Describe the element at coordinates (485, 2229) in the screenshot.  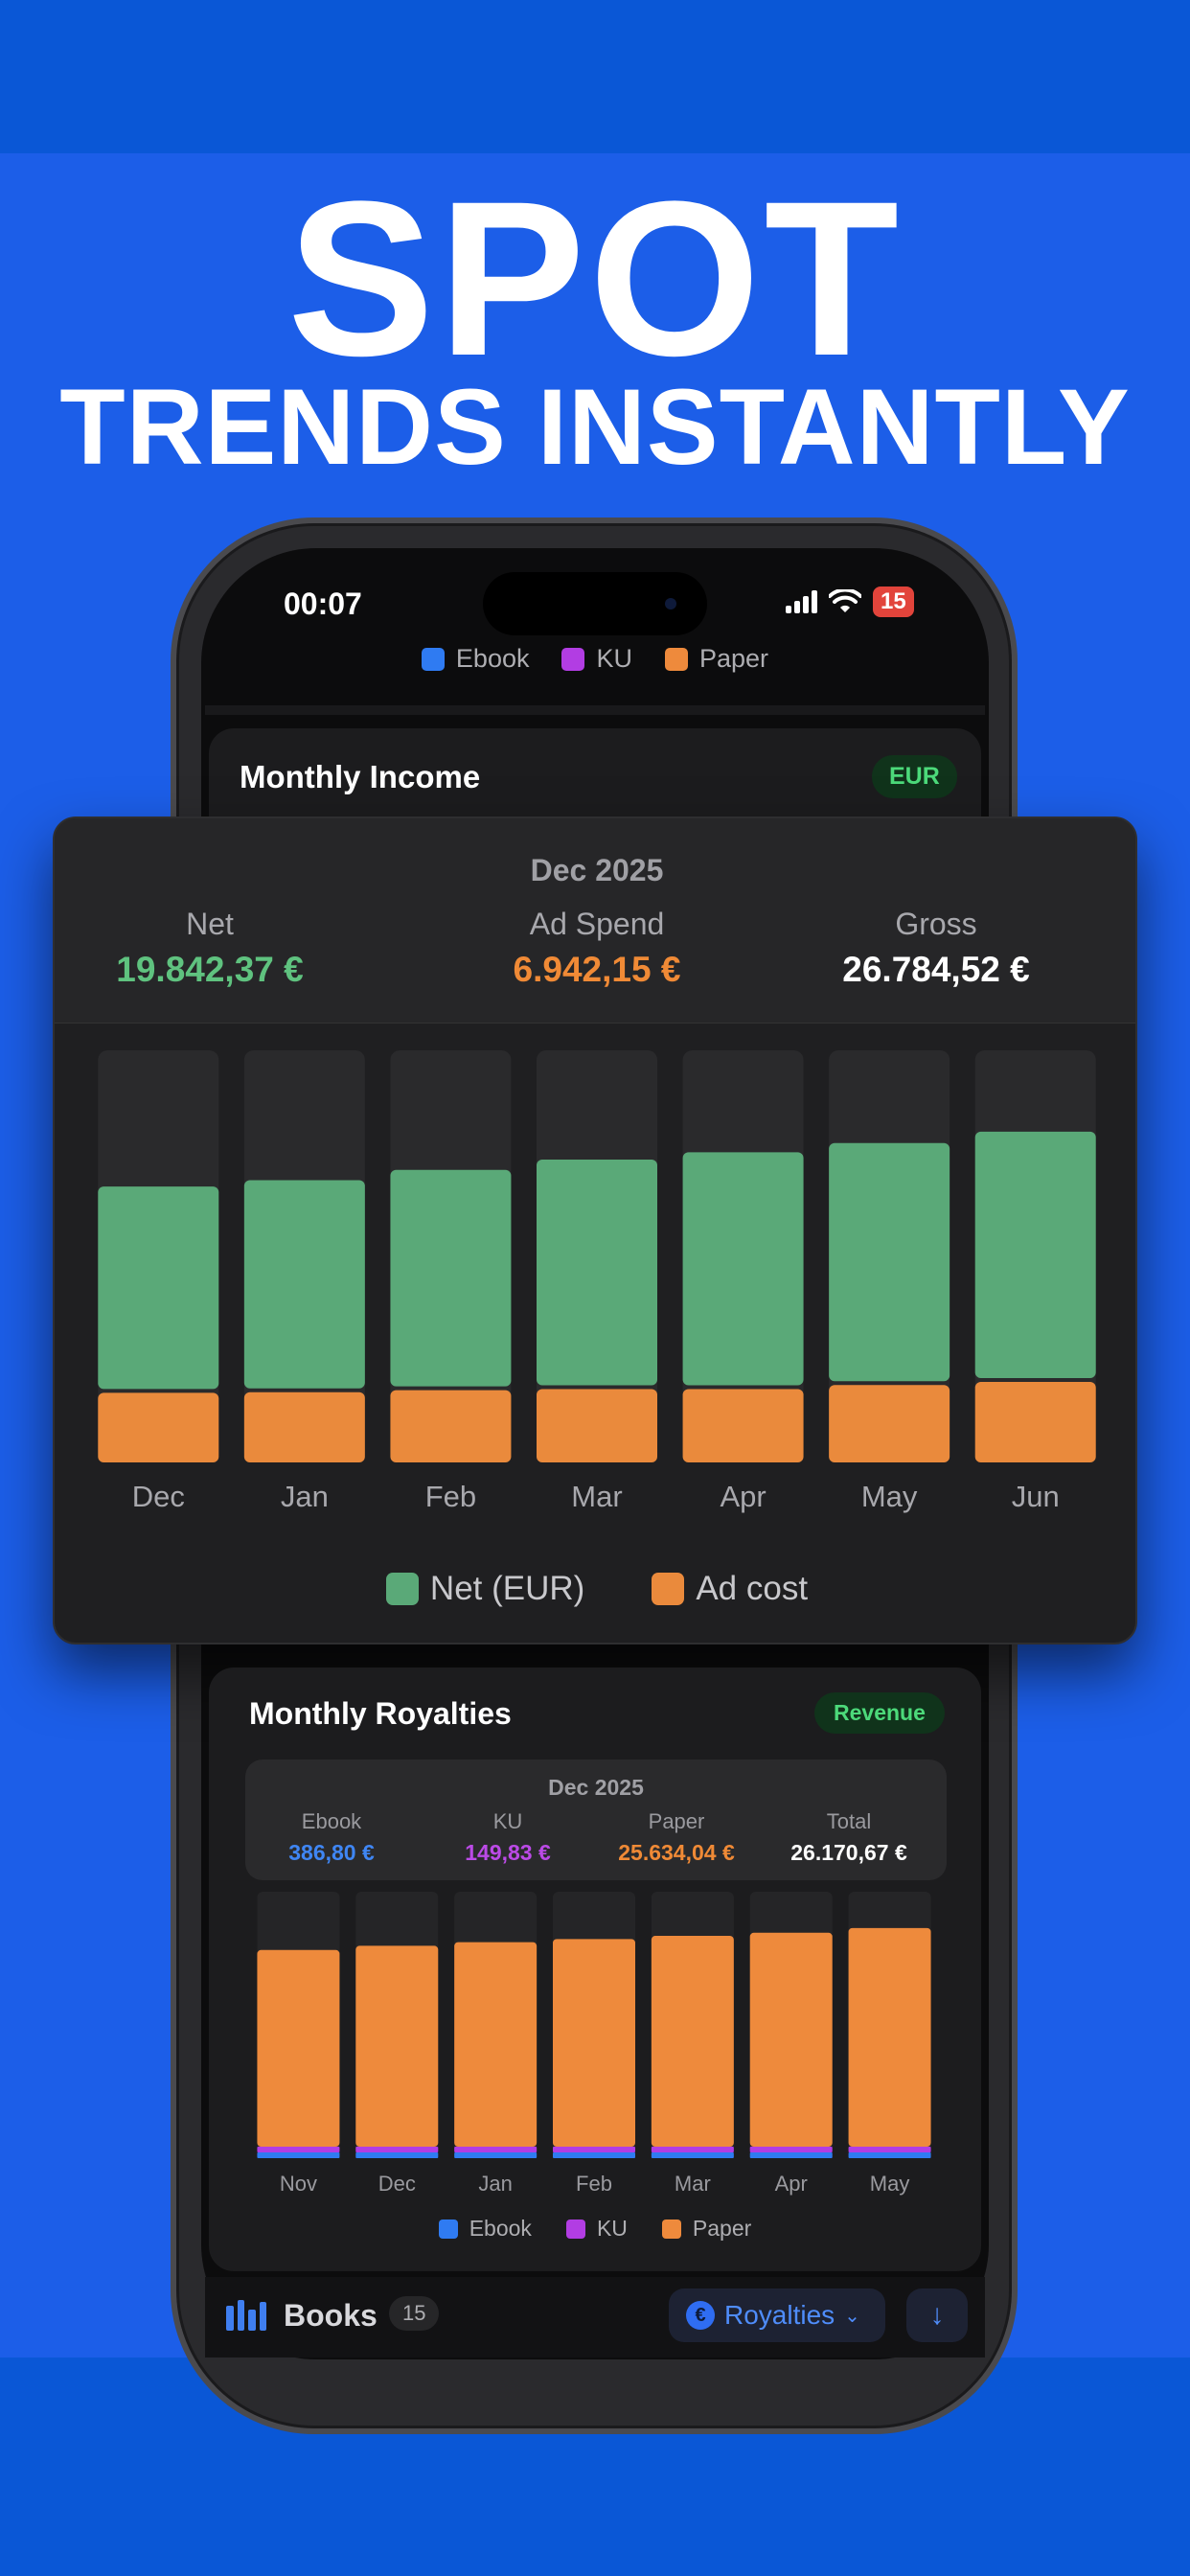
I see `roy-legend-ebook: Ebook` at that location.